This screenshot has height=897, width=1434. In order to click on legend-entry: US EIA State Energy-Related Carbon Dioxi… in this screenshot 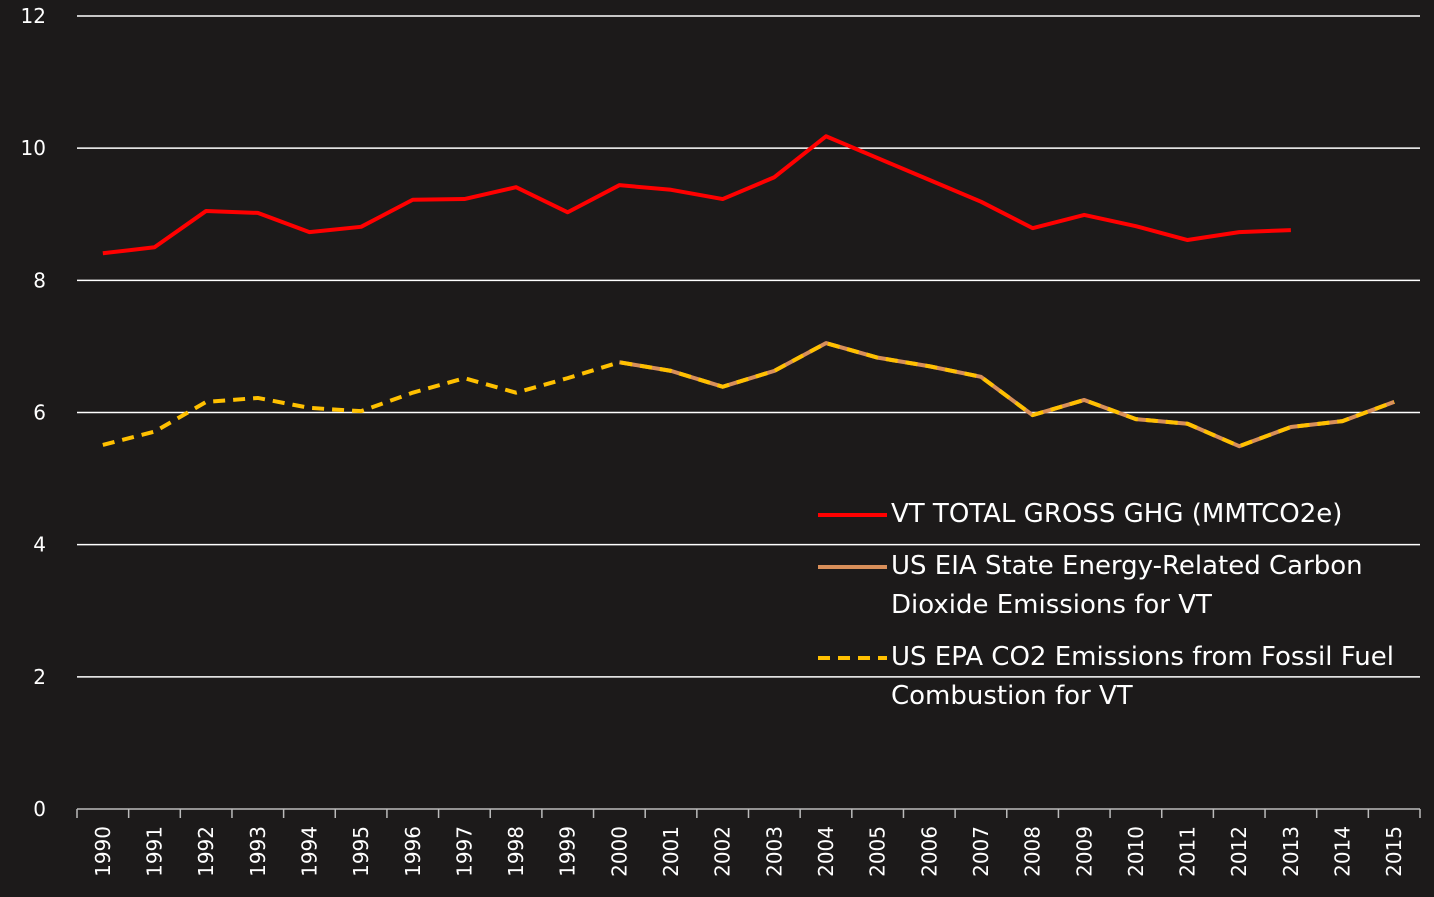, I will do `click(1122, 586)`.